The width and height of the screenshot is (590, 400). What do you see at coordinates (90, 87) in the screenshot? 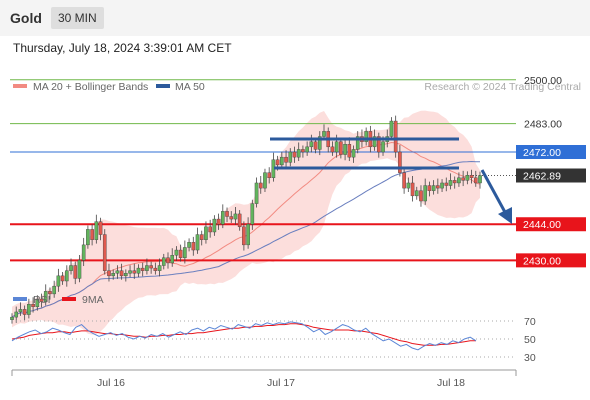
I see `legend-ma20: MA 20 + Bollinger Bands` at bounding box center [90, 87].